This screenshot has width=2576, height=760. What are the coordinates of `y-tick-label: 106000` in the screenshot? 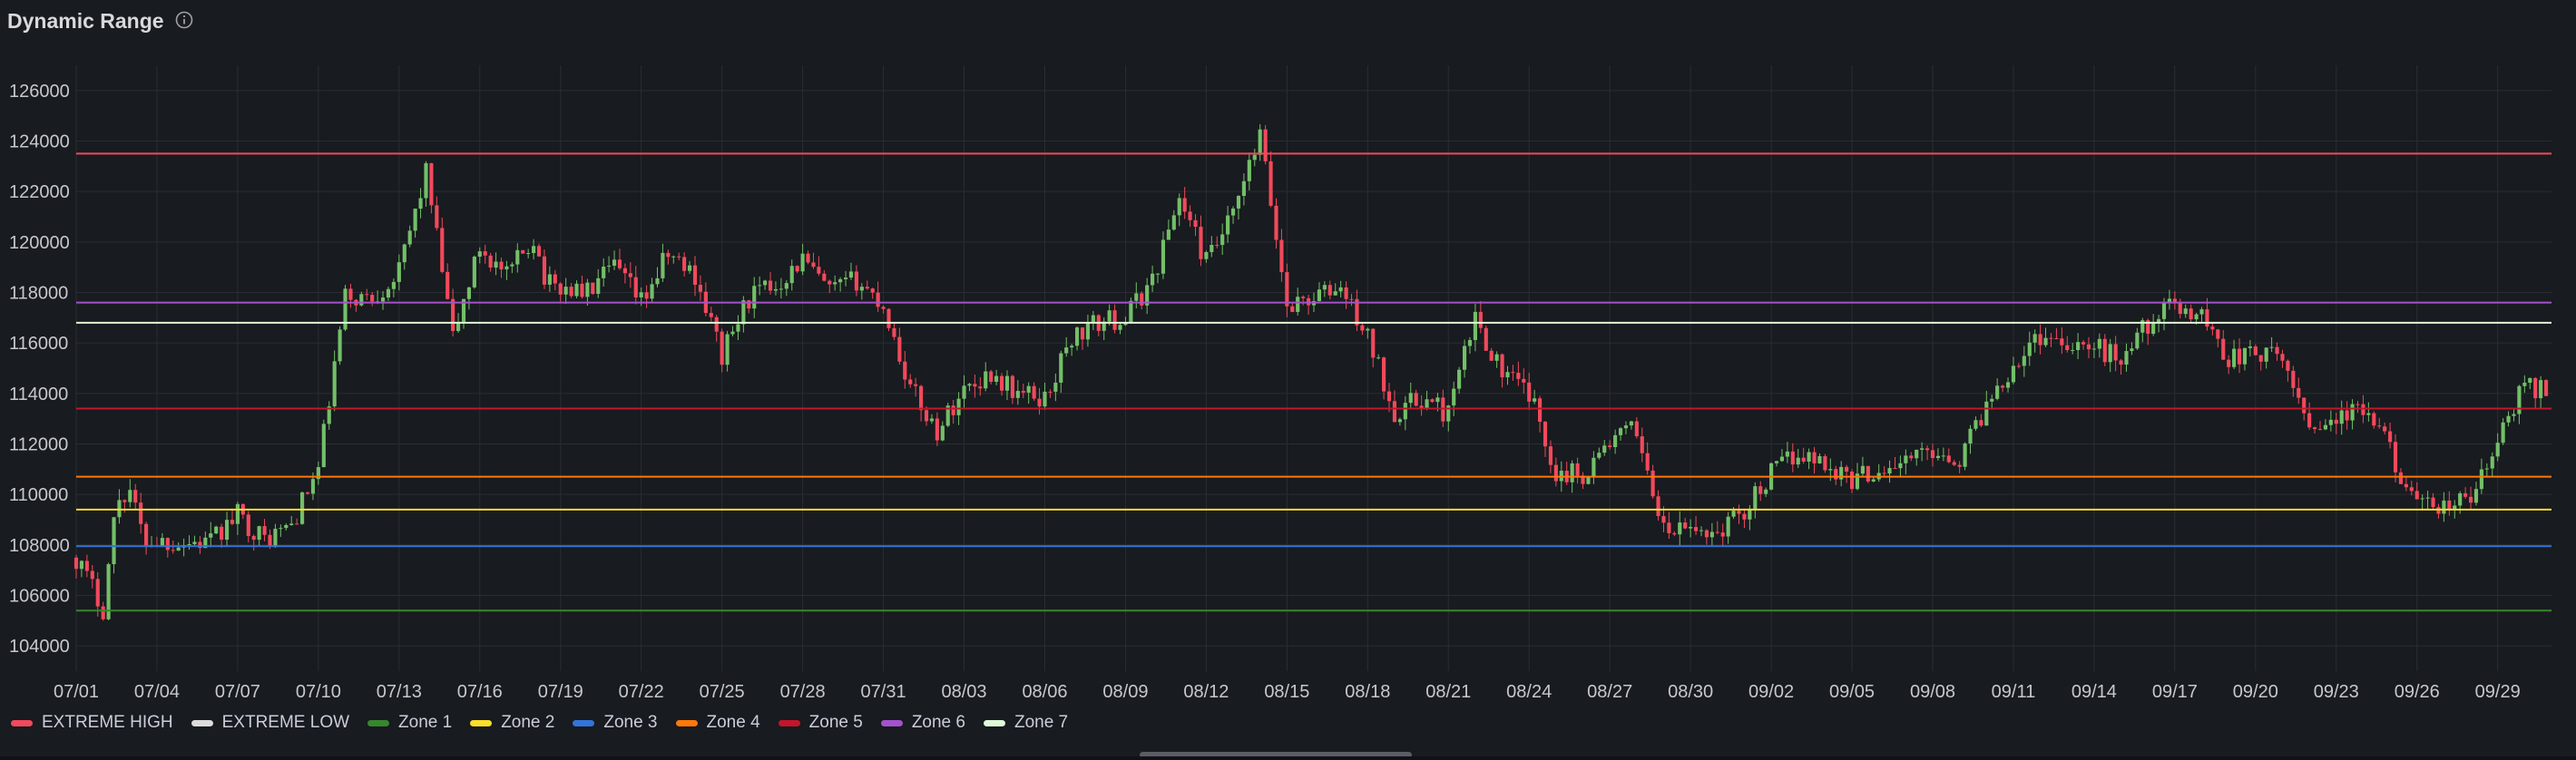 It's located at (39, 597).